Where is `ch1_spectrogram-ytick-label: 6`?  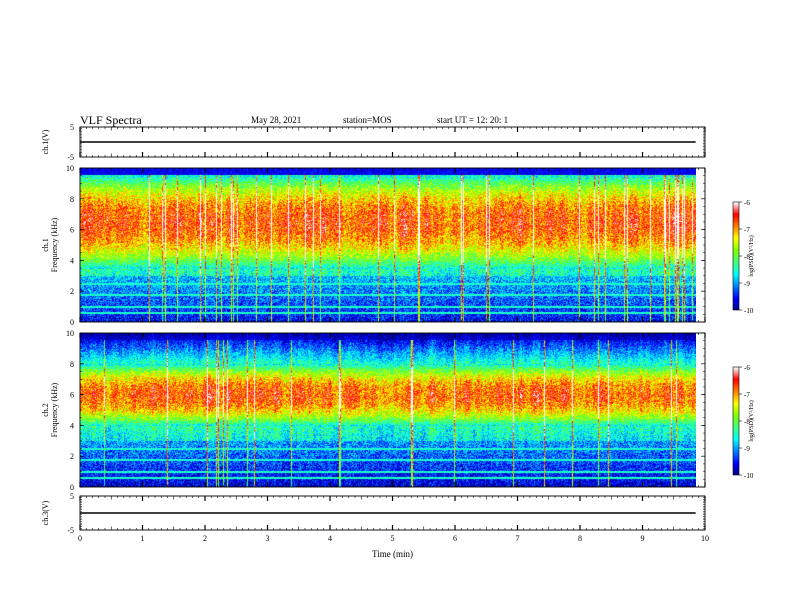
ch1_spectrogram-ytick-label: 6 is located at coordinates (72, 230).